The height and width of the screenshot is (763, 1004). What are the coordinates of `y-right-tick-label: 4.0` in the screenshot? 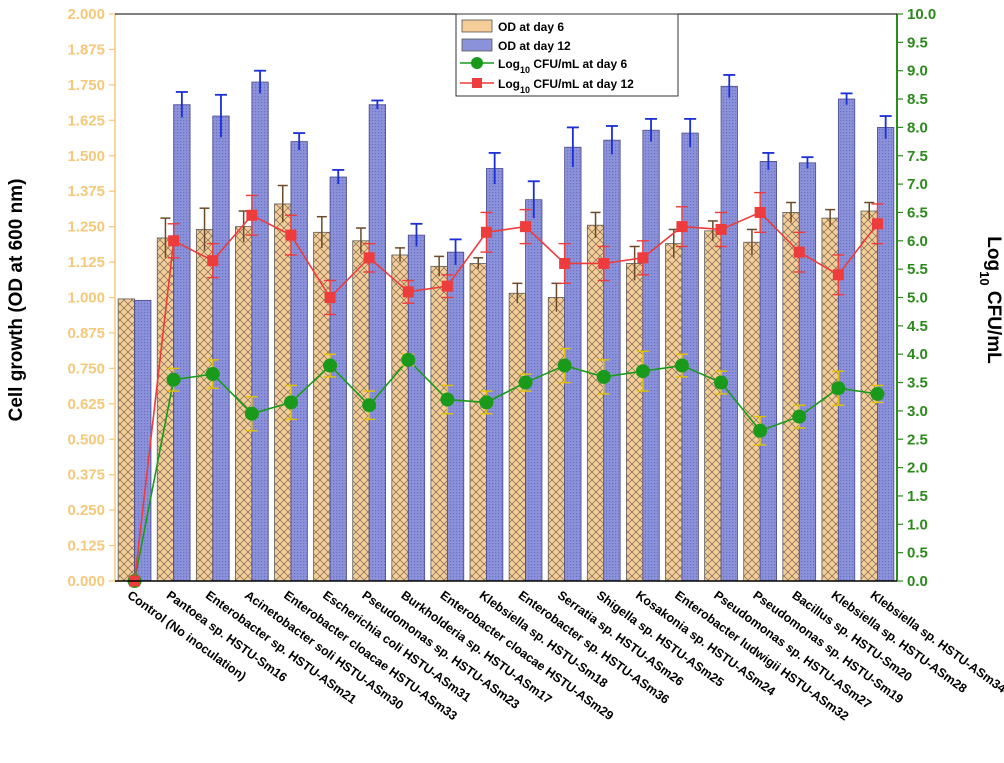 It's located at (917, 354).